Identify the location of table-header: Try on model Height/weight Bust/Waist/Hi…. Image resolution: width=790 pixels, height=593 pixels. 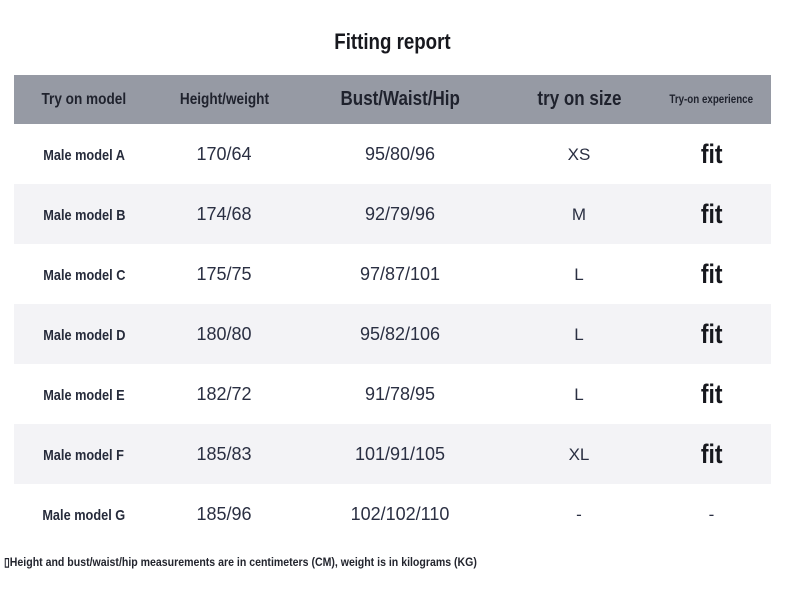
(392, 100).